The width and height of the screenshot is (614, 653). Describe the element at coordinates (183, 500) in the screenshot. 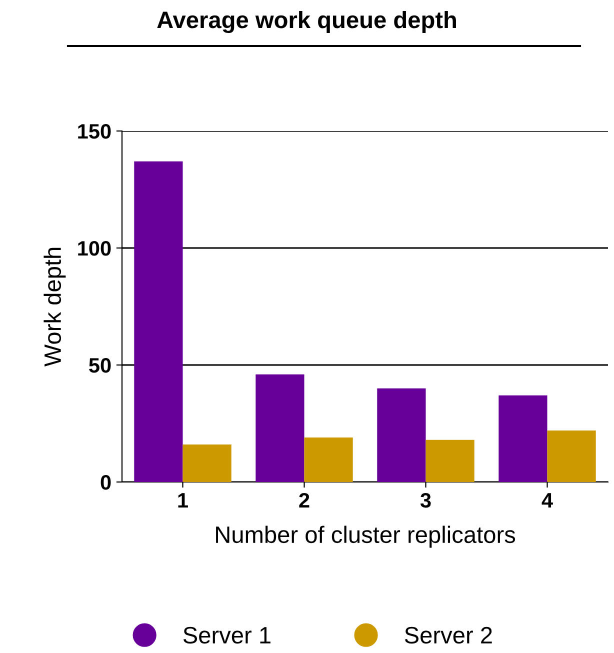

I see `x-tick-label: 1` at that location.